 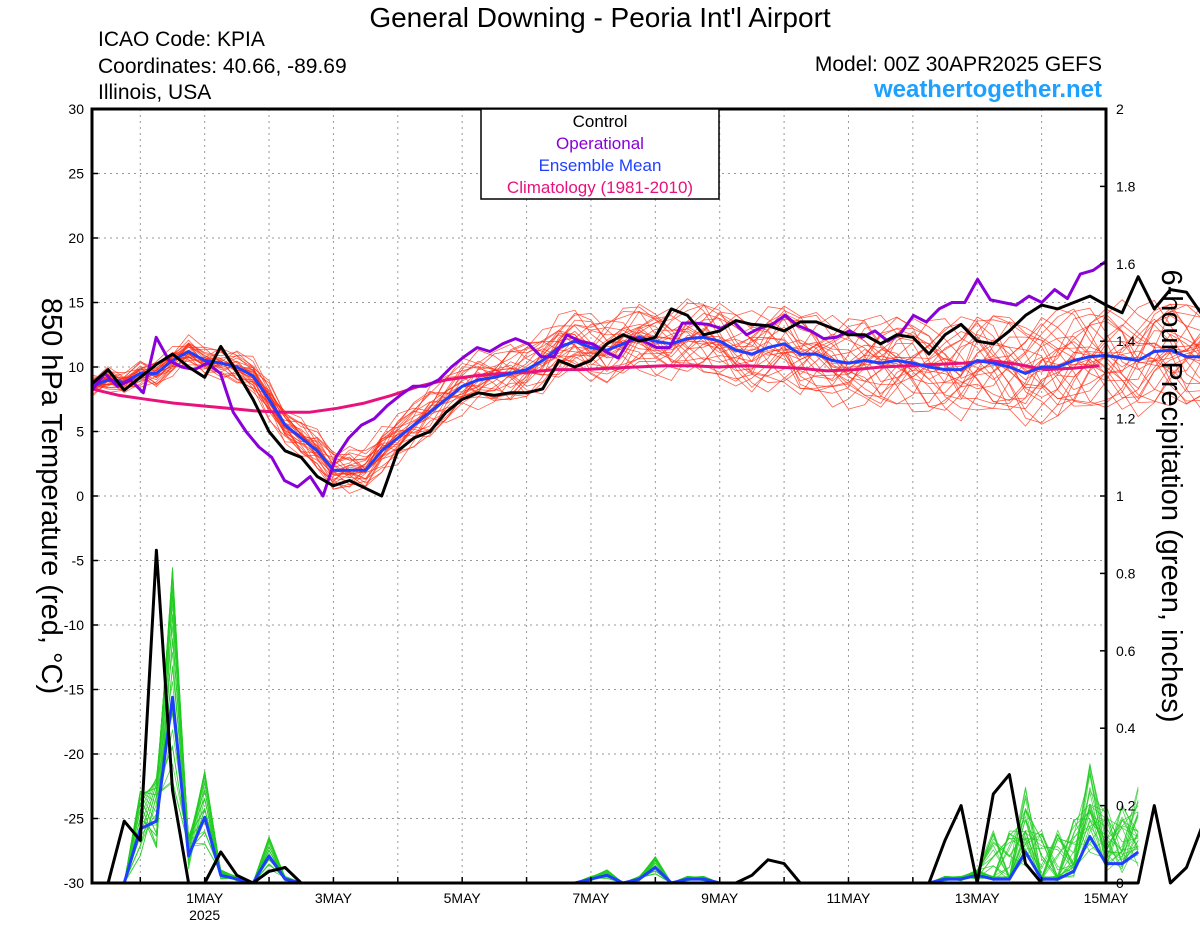 I want to click on legend-entry: Operational, so click(x=600, y=143).